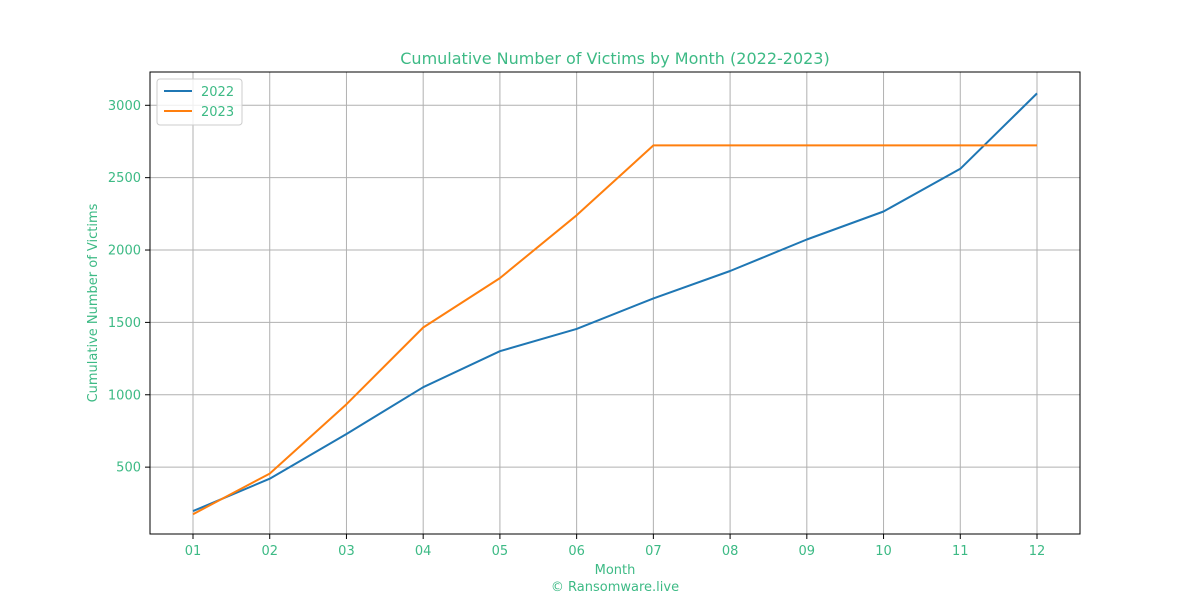 The height and width of the screenshot is (600, 1200). I want to click on x-tick-label: 01, so click(193, 551).